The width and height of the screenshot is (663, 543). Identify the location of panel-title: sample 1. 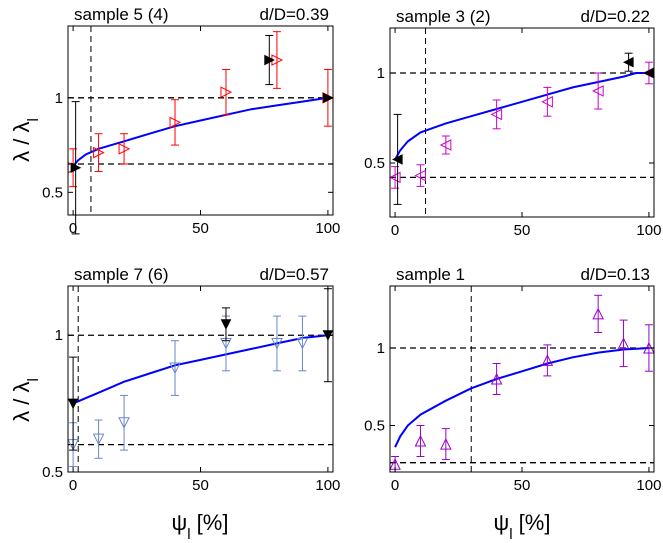
(430, 274).